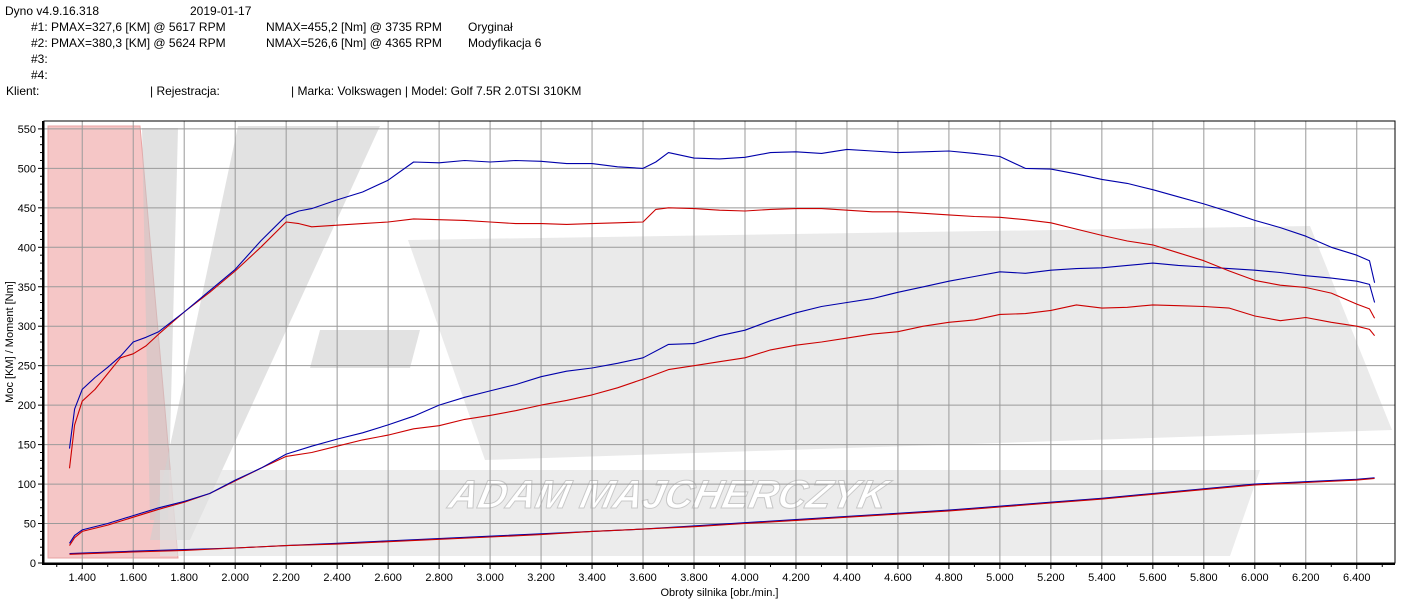  Describe the element at coordinates (898, 578) in the screenshot. I see `x-tick-label: 4.600` at that location.